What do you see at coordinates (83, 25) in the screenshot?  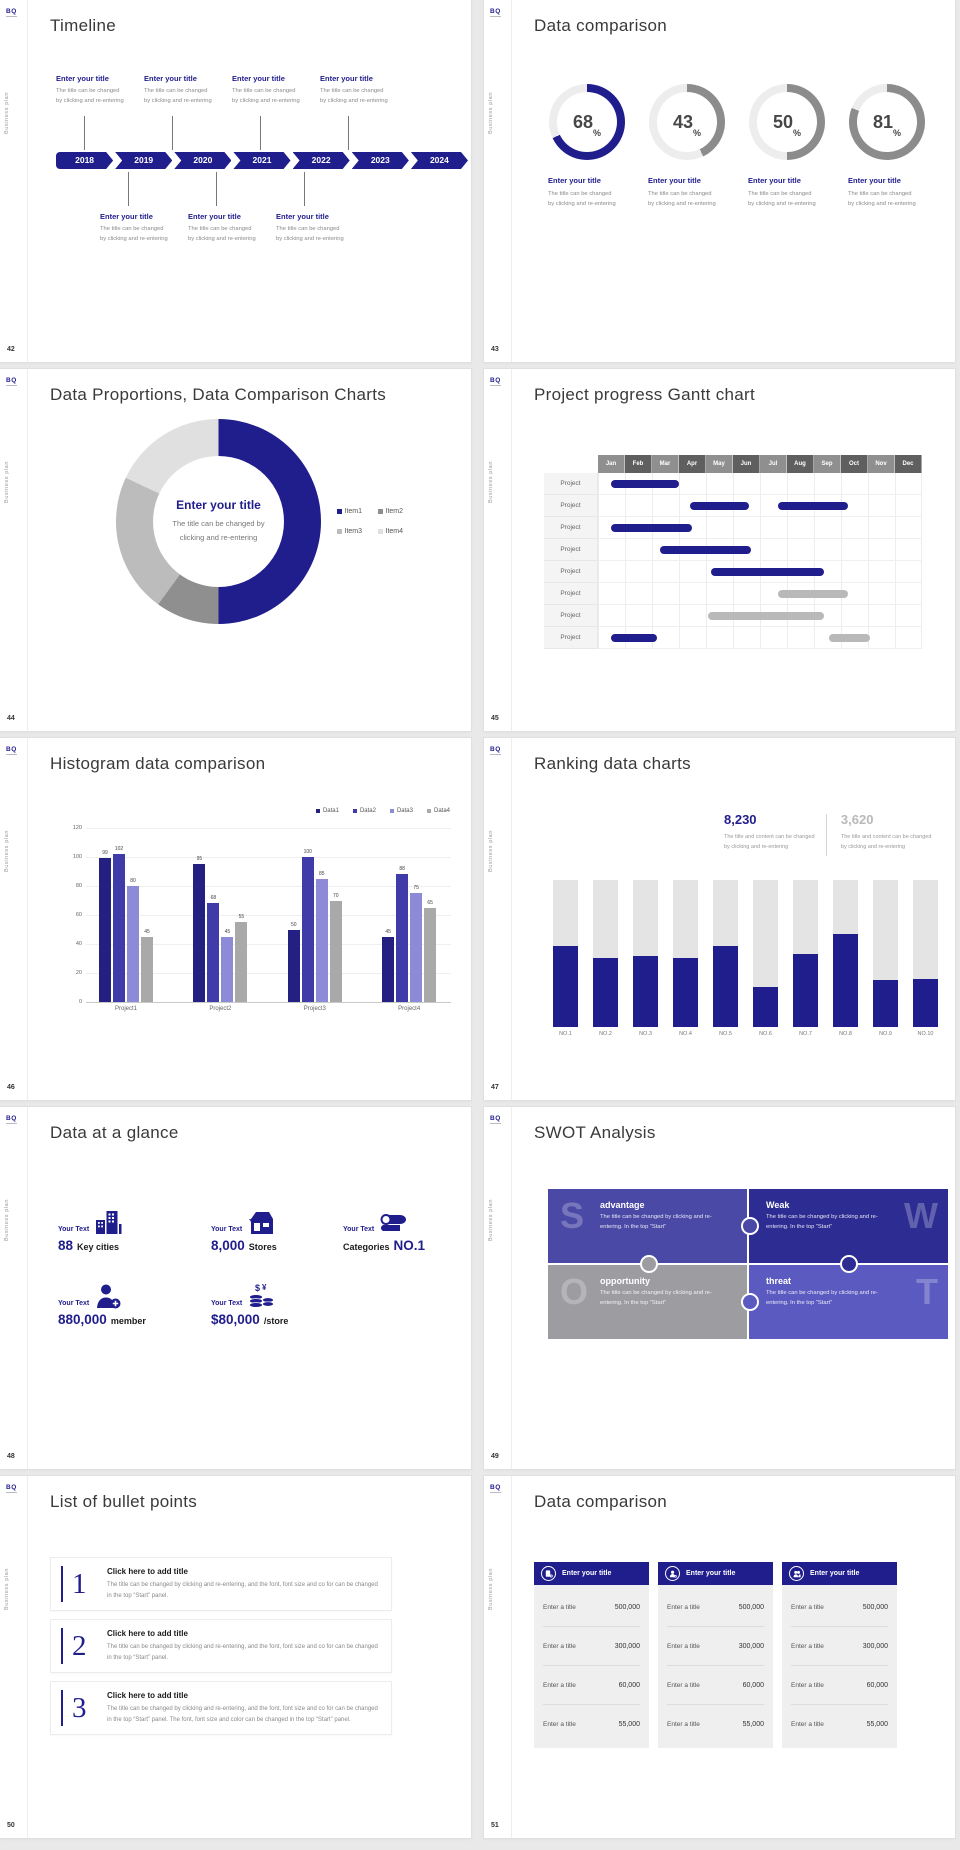 I see `slide-title: Timeline` at bounding box center [83, 25].